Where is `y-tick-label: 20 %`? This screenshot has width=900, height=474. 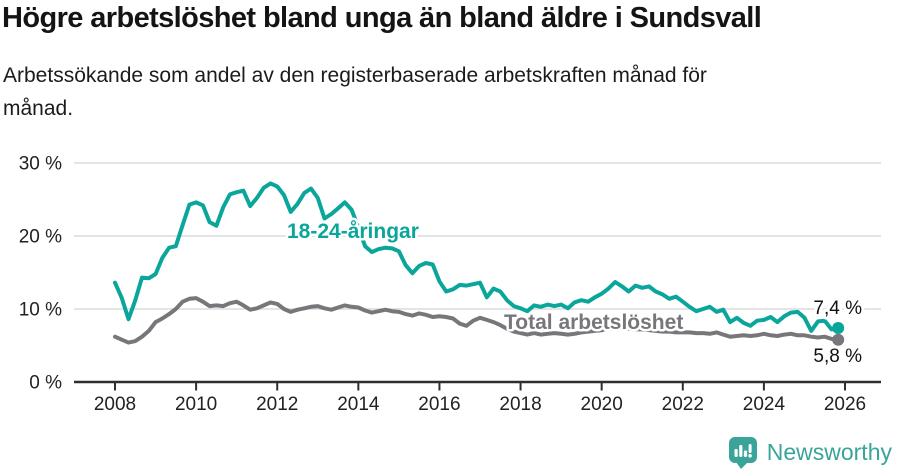 y-tick-label: 20 % is located at coordinates (40, 237).